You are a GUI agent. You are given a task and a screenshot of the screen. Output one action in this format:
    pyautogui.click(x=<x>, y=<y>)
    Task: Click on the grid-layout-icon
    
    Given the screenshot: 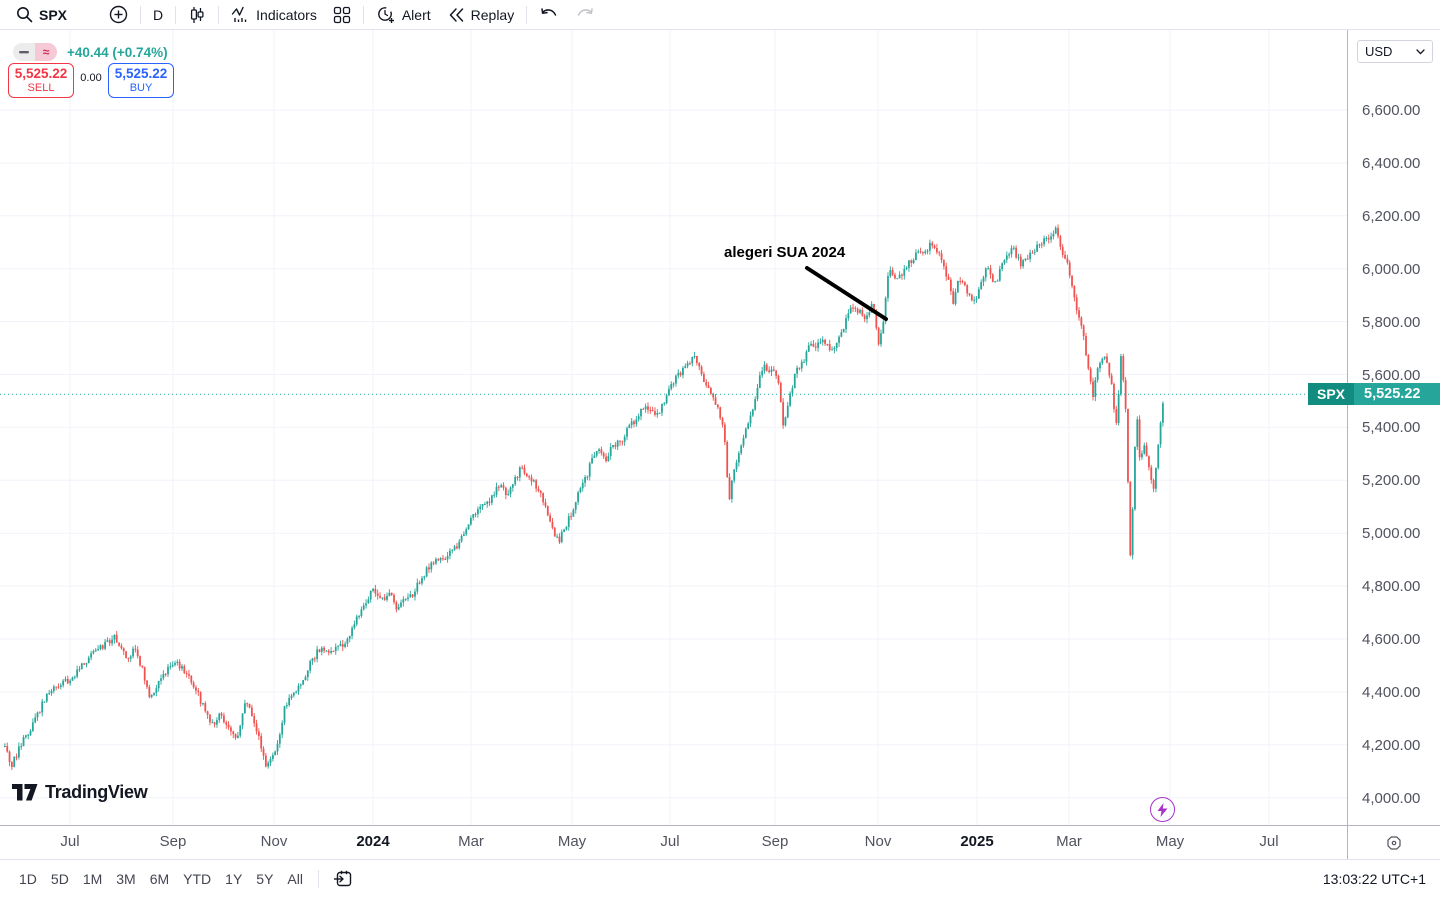 What is the action you would take?
    pyautogui.click(x=341, y=14)
    